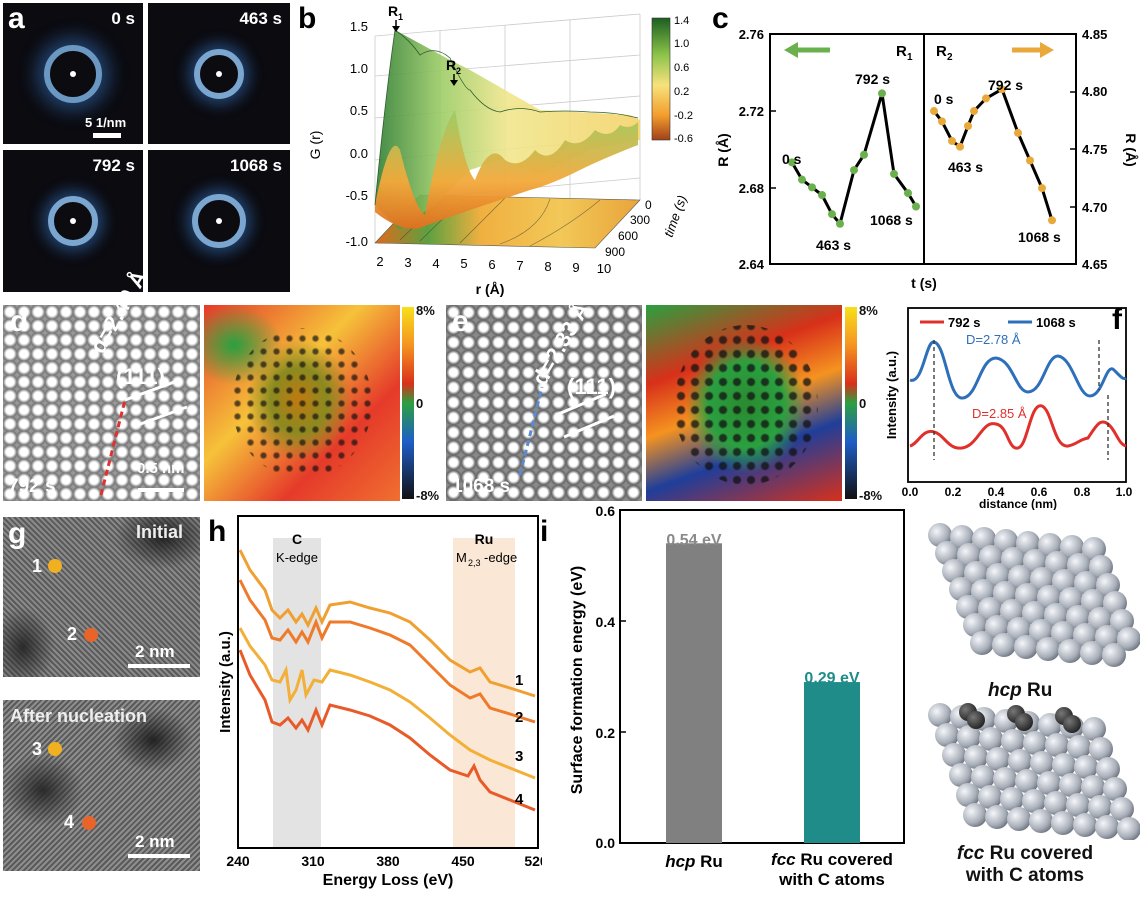  I want to click on g-scale-label-bottom: 2 nm, so click(155, 841).